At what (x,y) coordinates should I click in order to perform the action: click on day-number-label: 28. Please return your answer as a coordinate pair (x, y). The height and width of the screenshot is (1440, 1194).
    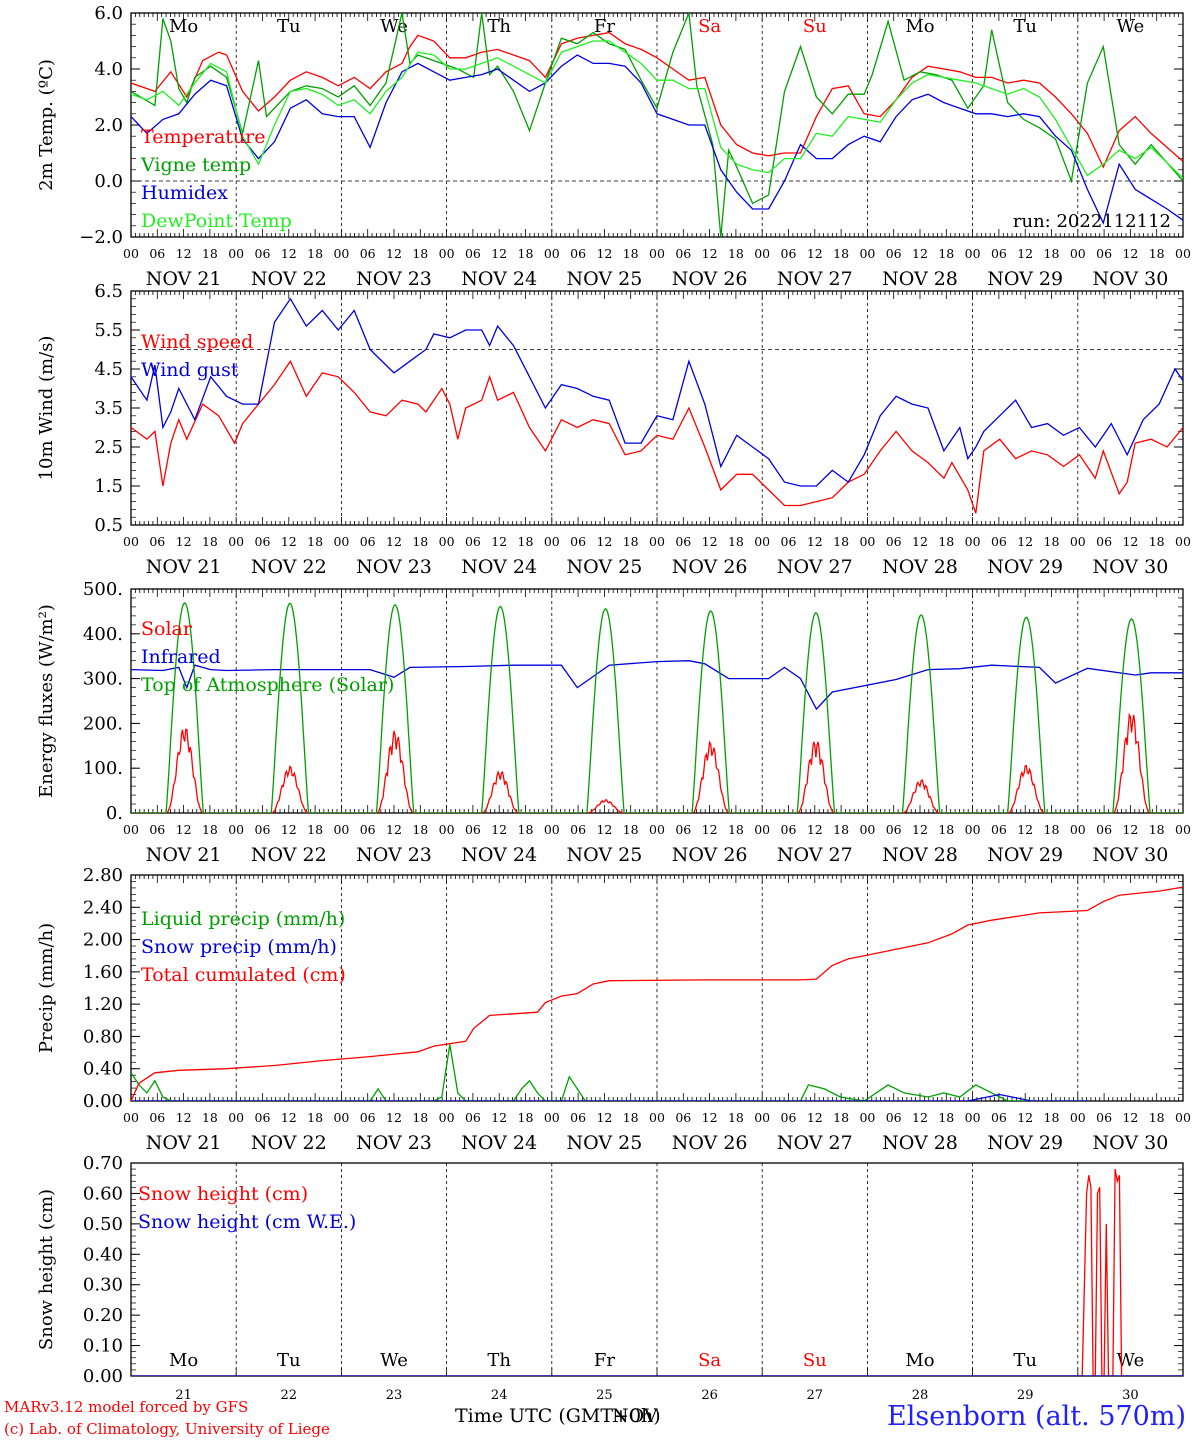
    Looking at the image, I should click on (920, 1395).